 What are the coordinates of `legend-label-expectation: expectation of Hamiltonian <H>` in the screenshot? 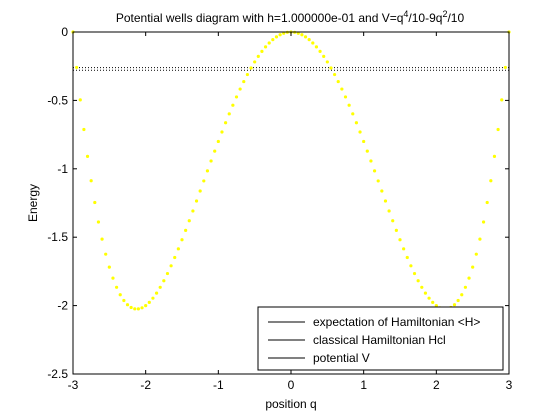 It's located at (396, 322).